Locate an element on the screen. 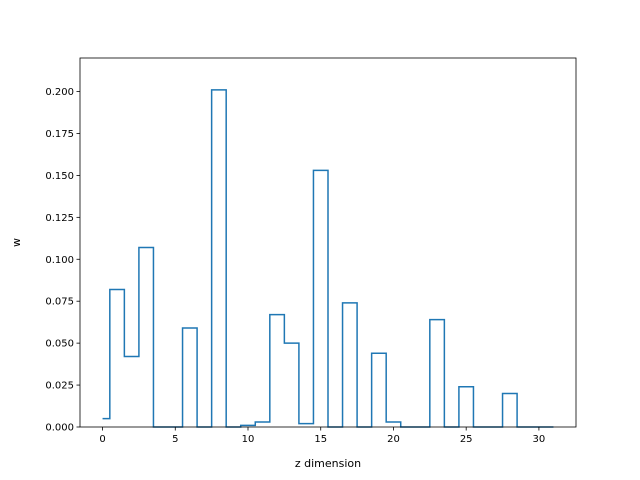 The width and height of the screenshot is (640, 480). y-tick-label: 0.200 is located at coordinates (59, 92).